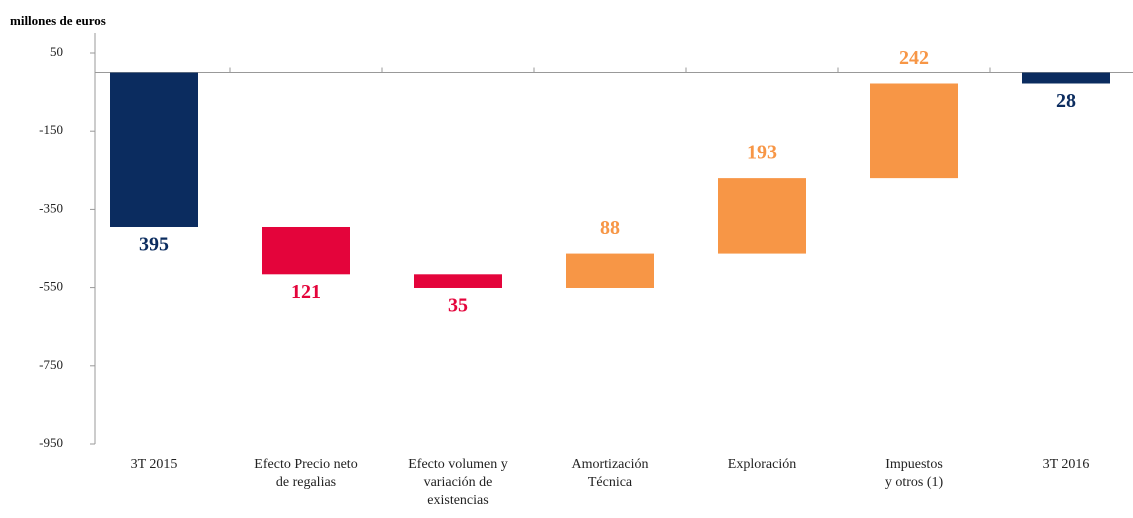 The height and width of the screenshot is (518, 1133). Describe the element at coordinates (458, 306) in the screenshot. I see `value-label: 35` at that location.